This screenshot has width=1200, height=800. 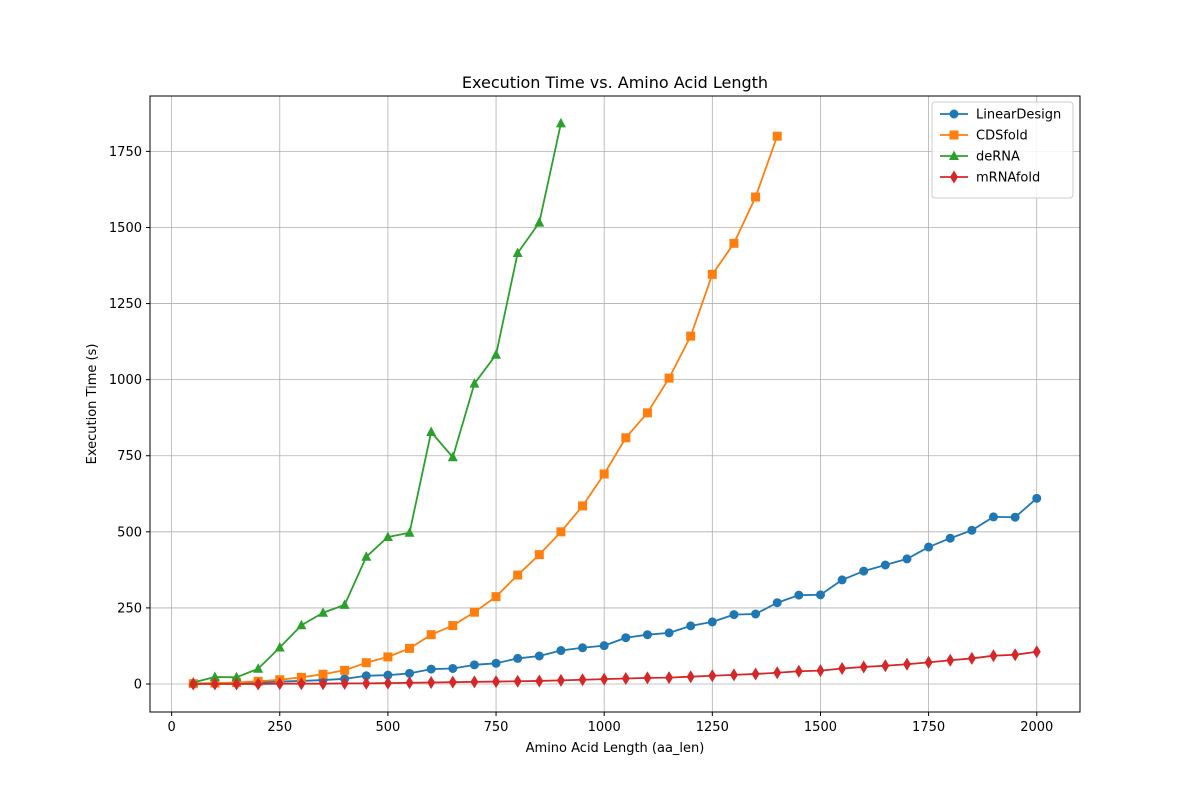 What do you see at coordinates (954, 155) in the screenshot?
I see `legend-marker-derna` at bounding box center [954, 155].